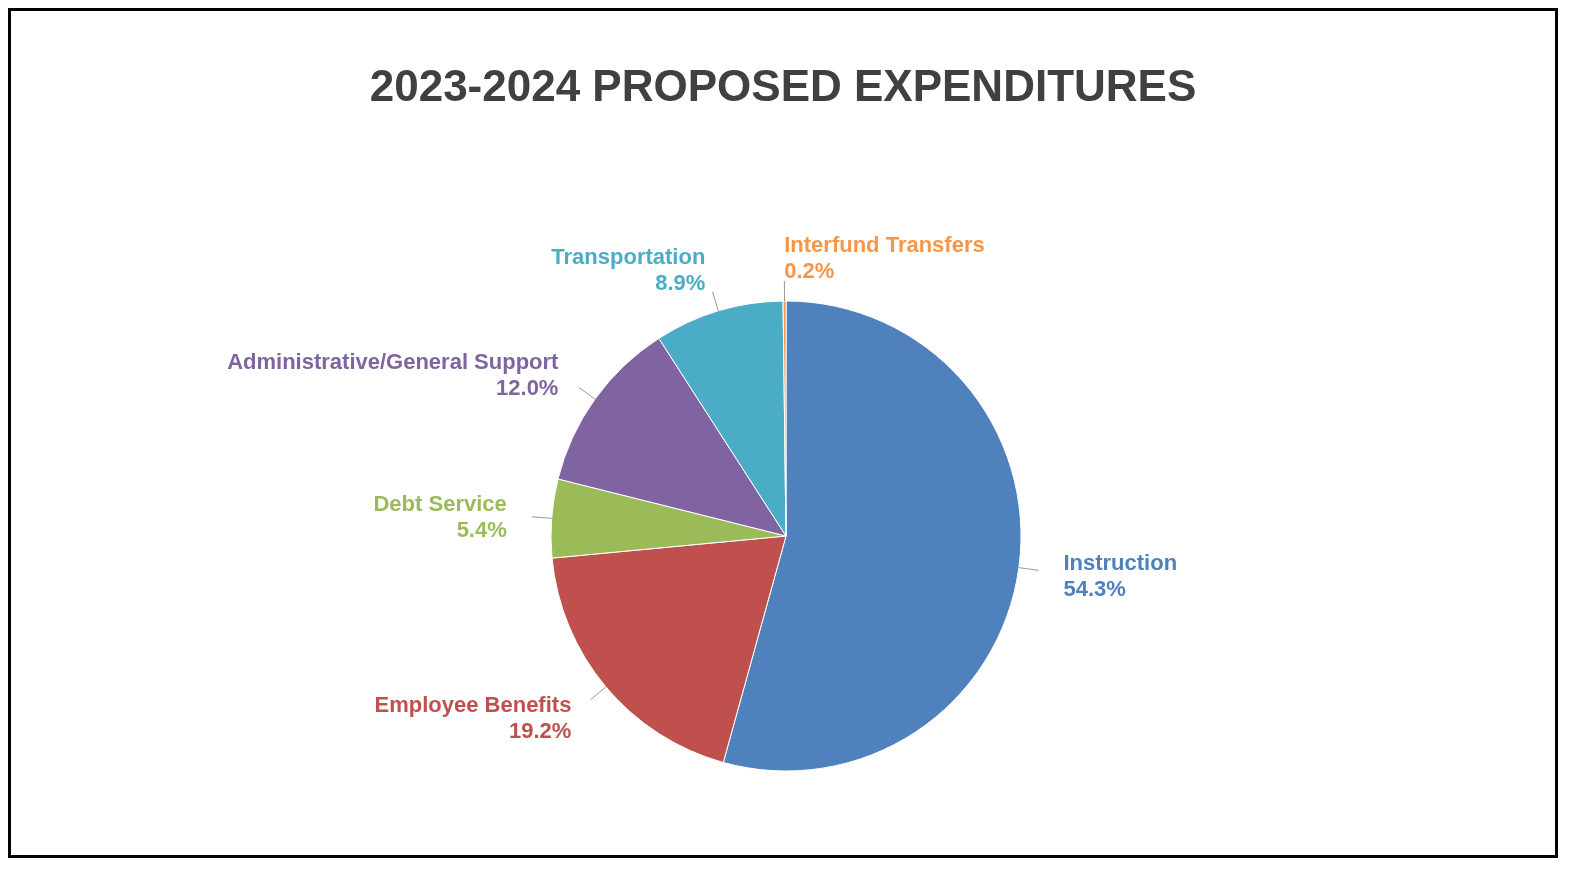 This screenshot has height=876, width=1575. I want to click on data-label: 0.2%, so click(809, 271).